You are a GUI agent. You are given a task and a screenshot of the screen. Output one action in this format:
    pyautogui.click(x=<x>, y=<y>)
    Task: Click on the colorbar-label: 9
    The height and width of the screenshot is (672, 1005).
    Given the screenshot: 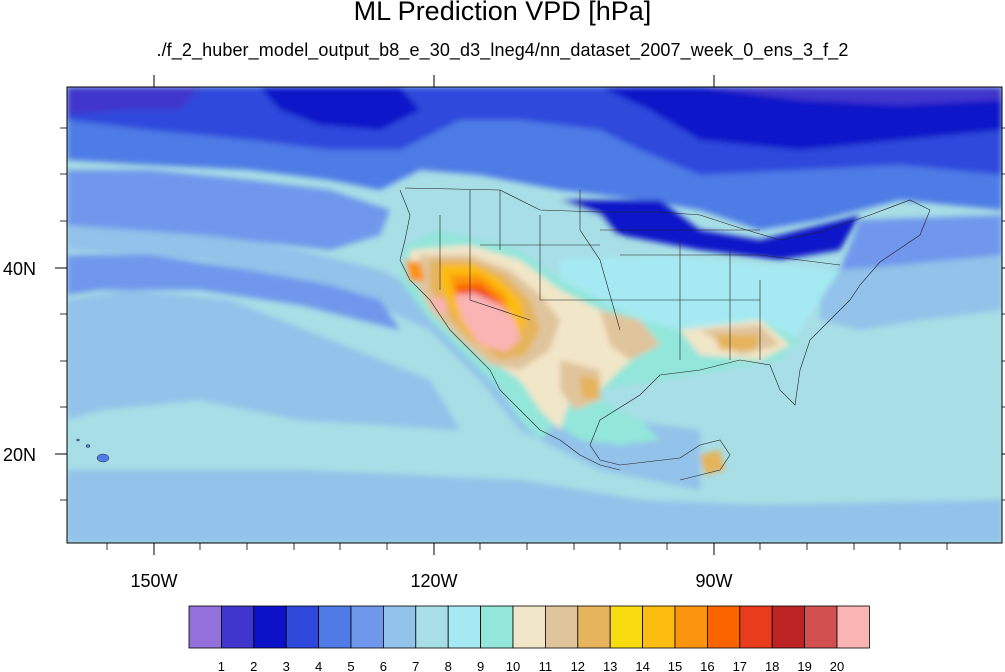 What is the action you would take?
    pyautogui.click(x=480, y=665)
    